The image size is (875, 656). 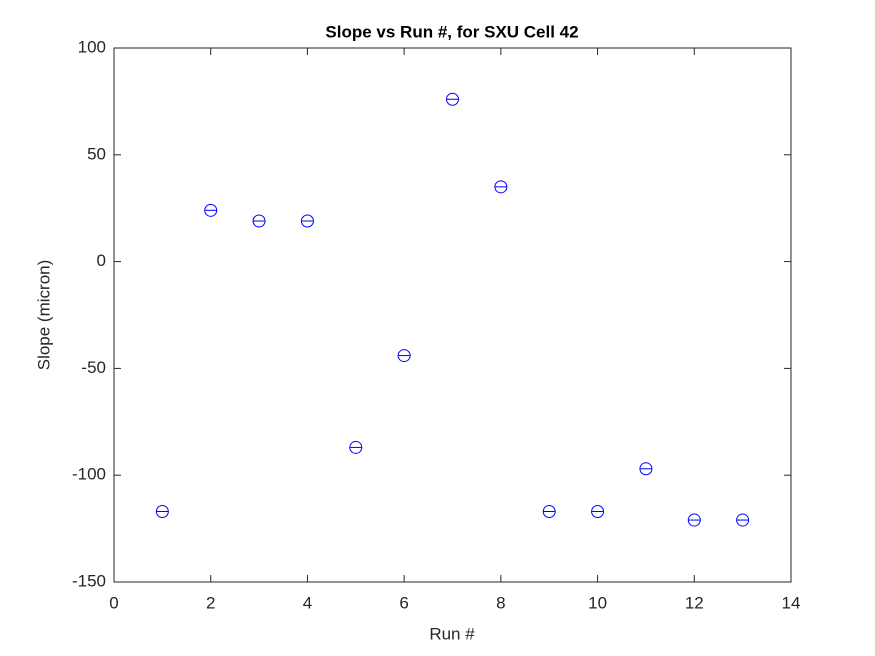 What do you see at coordinates (92, 46) in the screenshot?
I see `y-tick-label: 100` at bounding box center [92, 46].